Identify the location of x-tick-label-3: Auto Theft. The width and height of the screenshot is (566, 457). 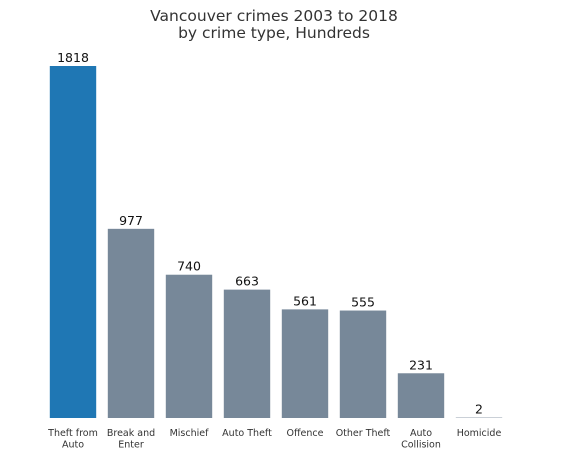
(247, 433).